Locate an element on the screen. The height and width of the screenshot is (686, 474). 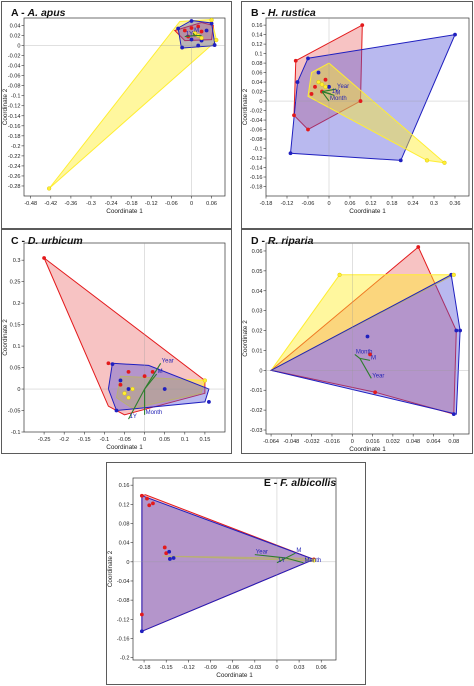
panel-letter: C - is located at coordinates (19, 241).